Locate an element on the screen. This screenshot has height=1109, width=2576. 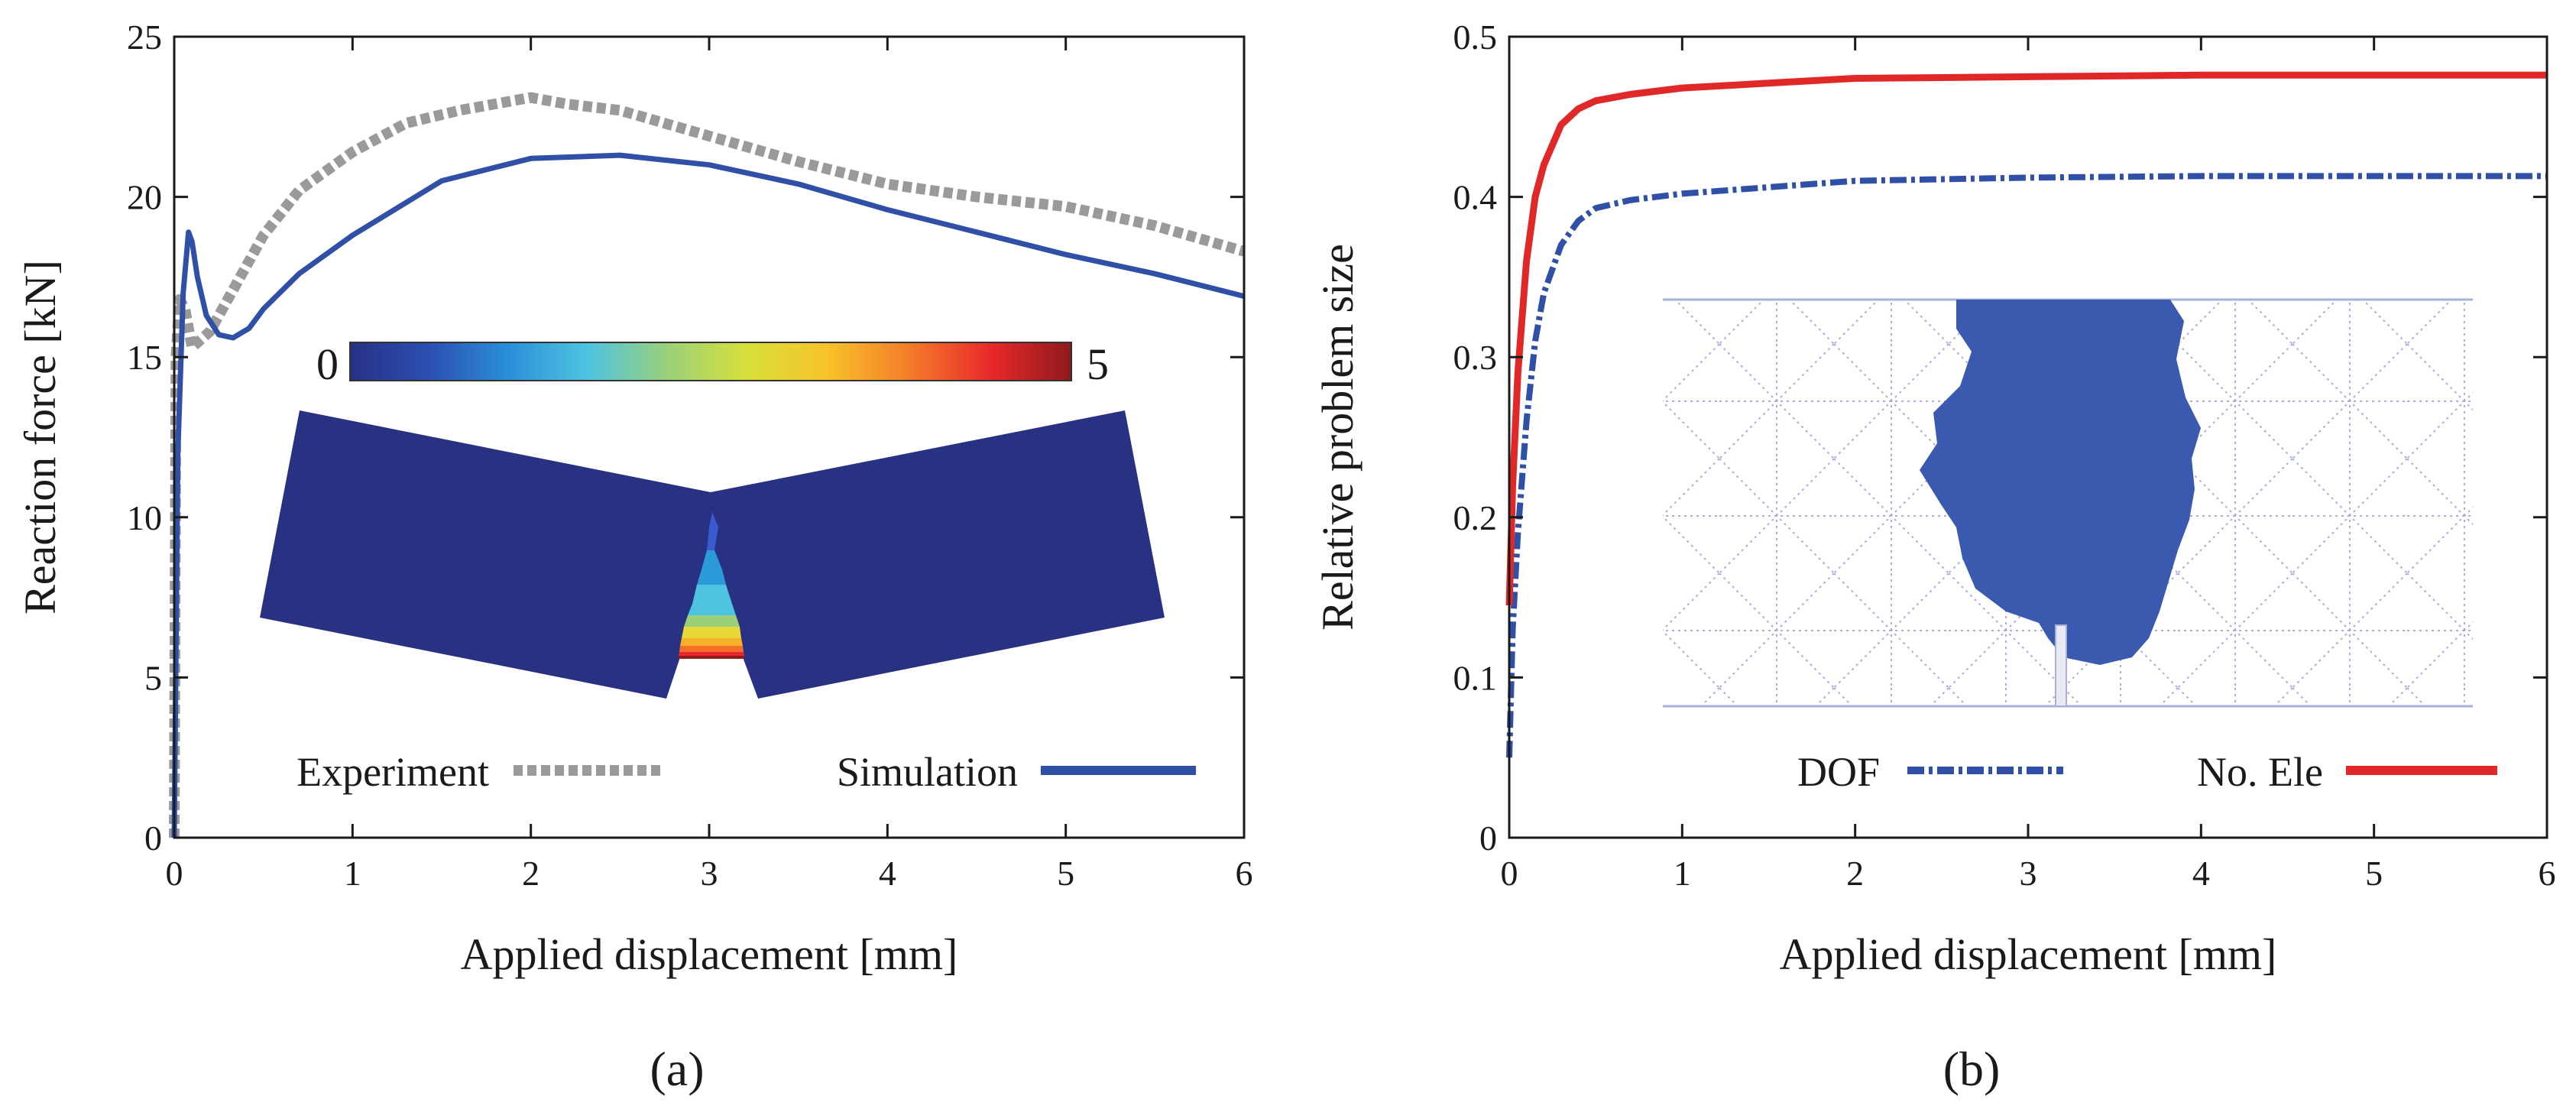
legend-no-ele-label: No. Ele is located at coordinates (2260, 772).